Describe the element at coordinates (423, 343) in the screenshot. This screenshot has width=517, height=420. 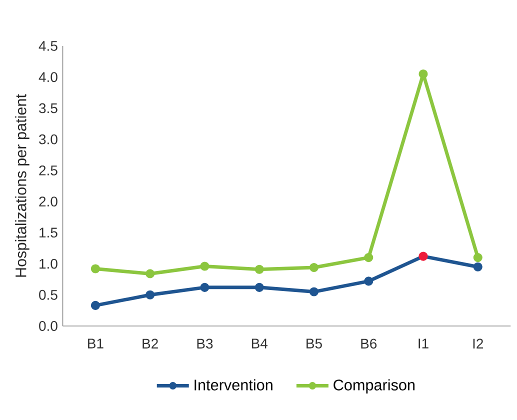
I see `x-tick-label: I1` at that location.